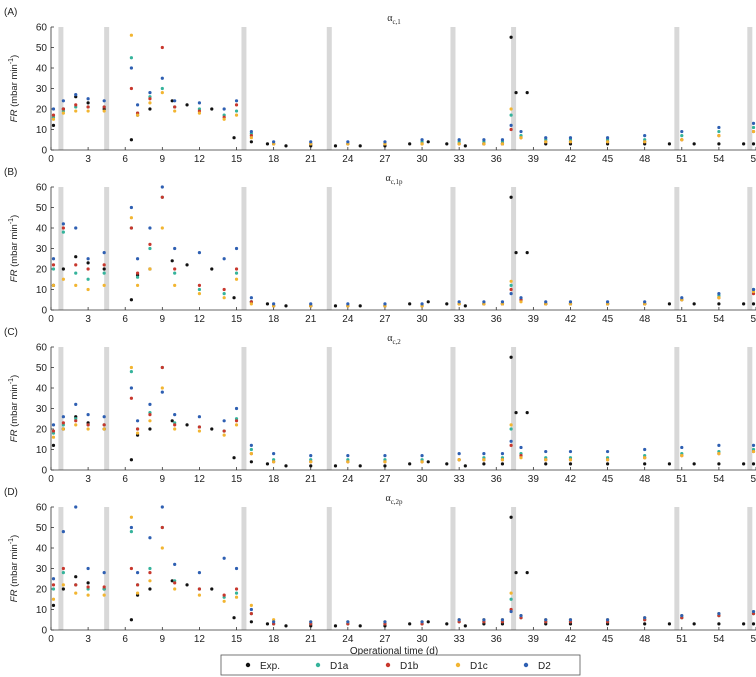  I want to click on y-axis-label-unit: (mbar min, so click(14, 566).